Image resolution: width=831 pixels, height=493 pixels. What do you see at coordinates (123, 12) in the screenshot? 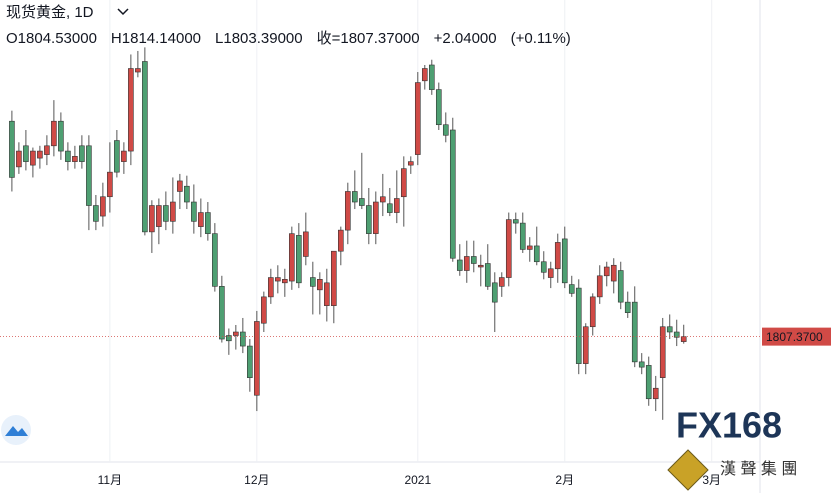
I see `dropdown-chevron` at bounding box center [123, 12].